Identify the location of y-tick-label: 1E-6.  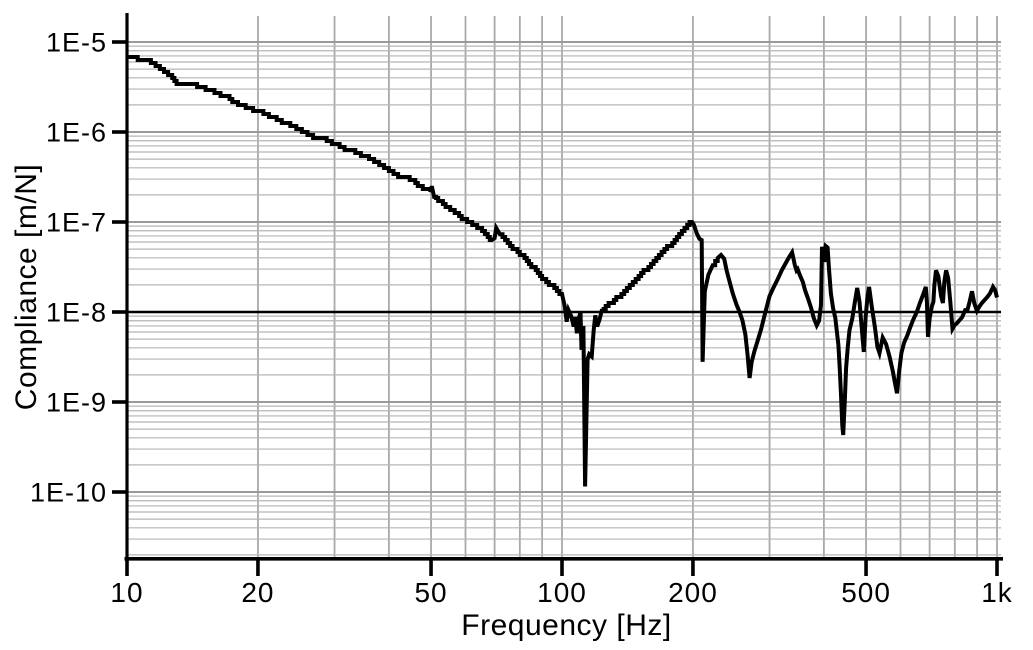
(76, 133).